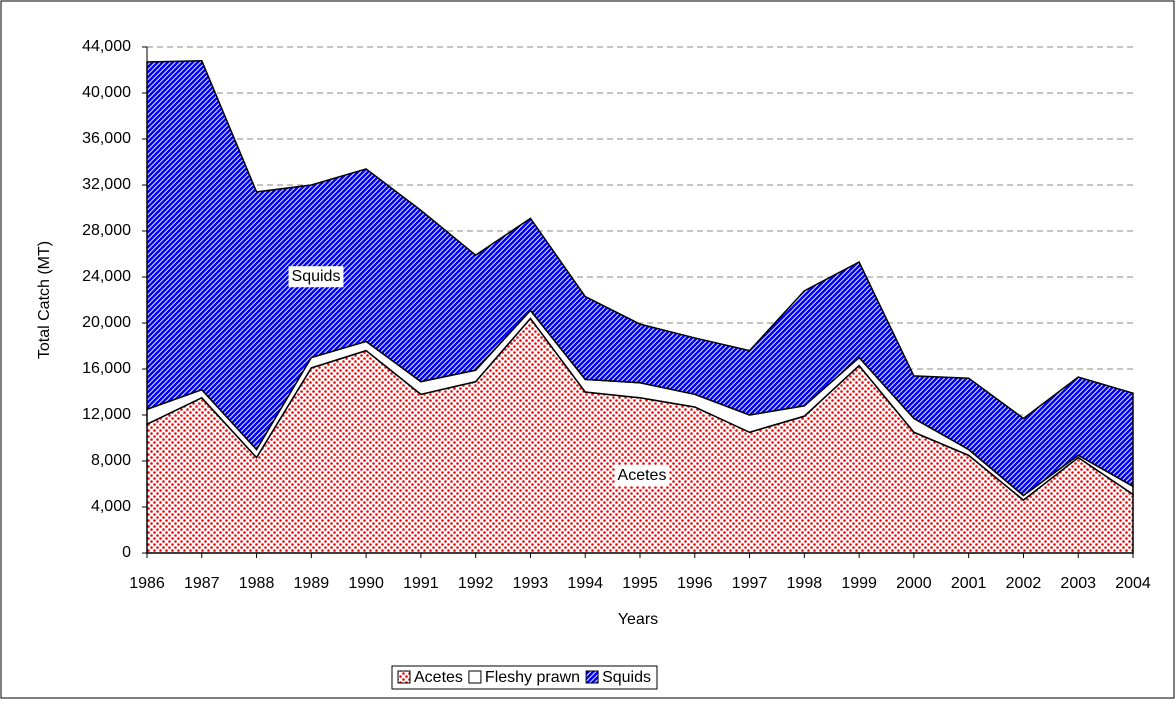 This screenshot has height=705, width=1176. I want to click on y-tick-label: 32,000, so click(106, 184).